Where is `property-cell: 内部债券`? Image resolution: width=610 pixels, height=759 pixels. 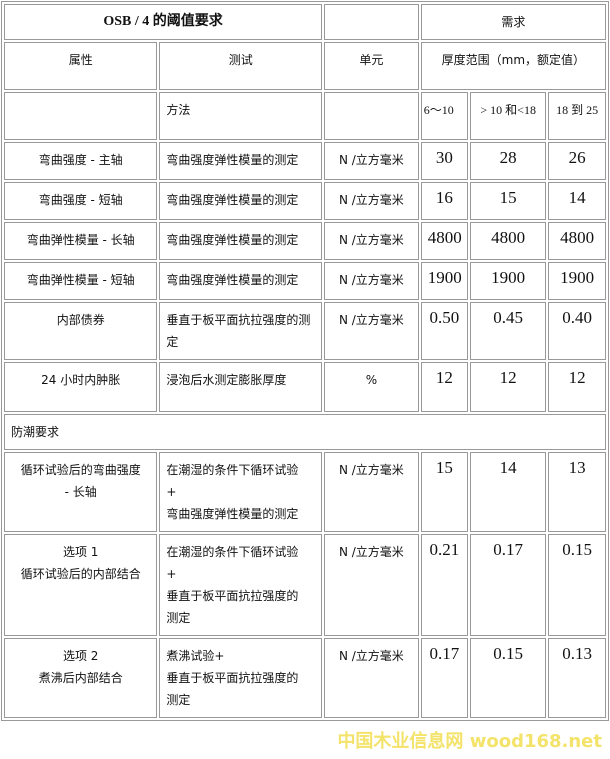 property-cell: 内部债券 is located at coordinates (81, 331).